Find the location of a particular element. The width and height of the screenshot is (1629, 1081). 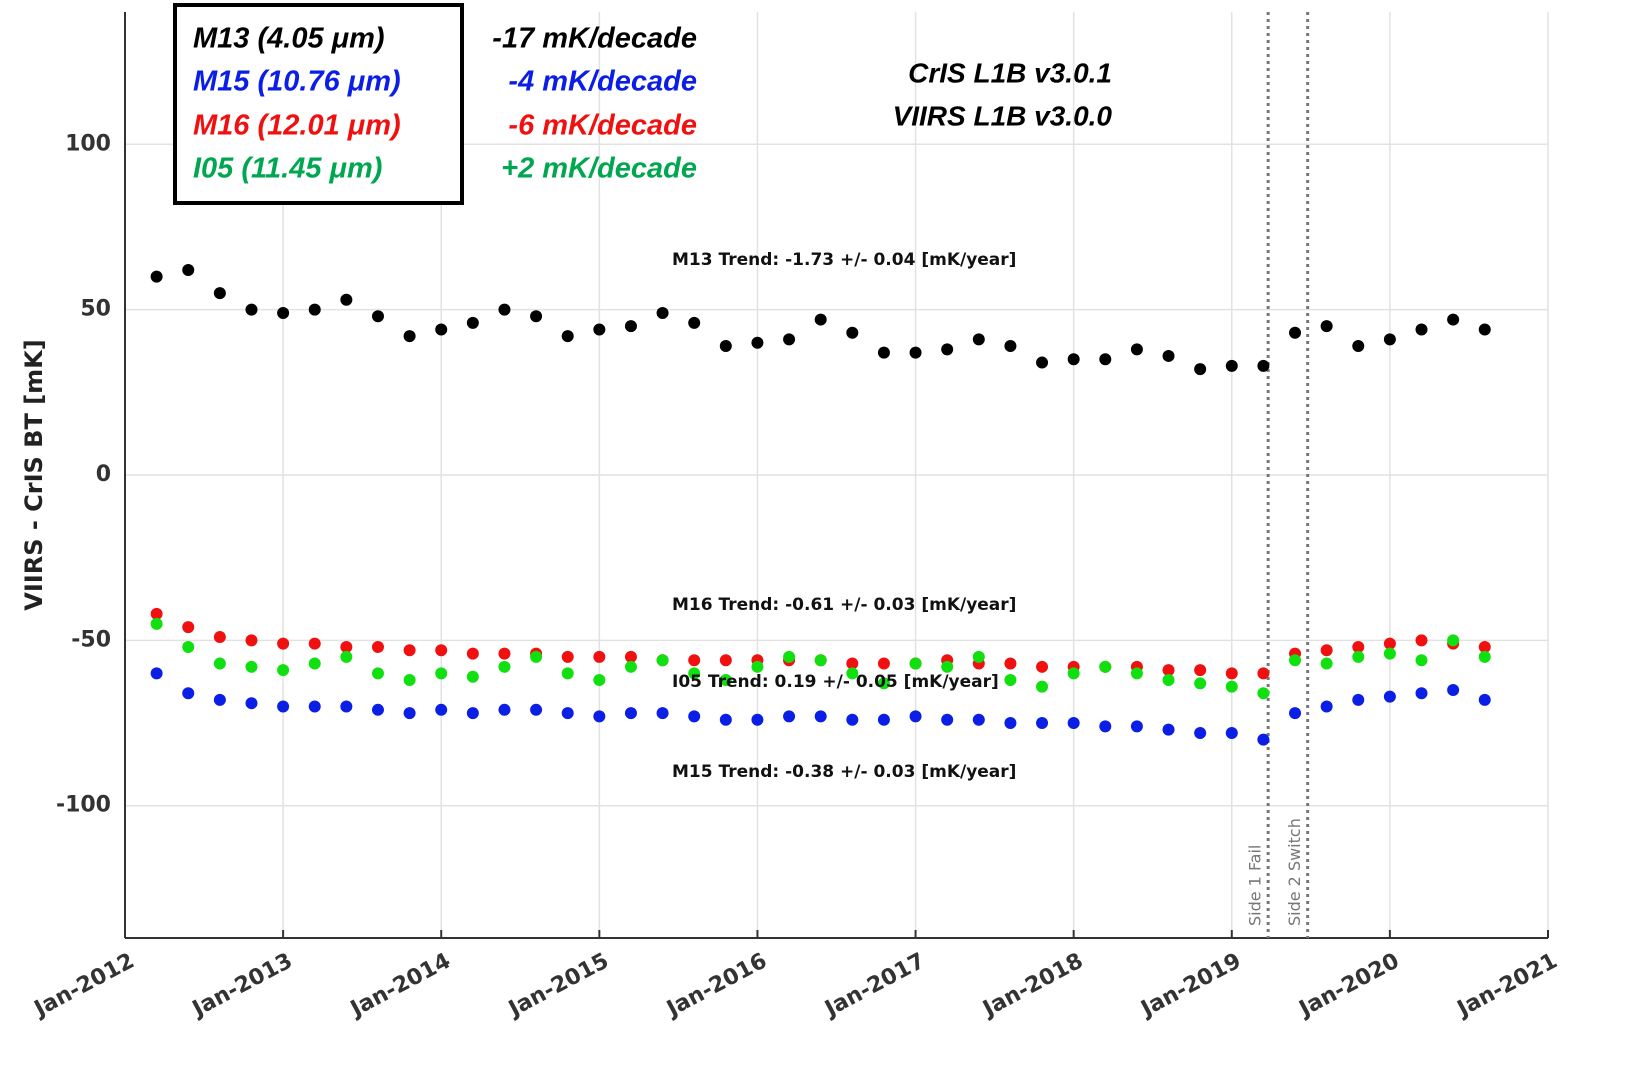

y-tick-label: 0 is located at coordinates (103, 474).